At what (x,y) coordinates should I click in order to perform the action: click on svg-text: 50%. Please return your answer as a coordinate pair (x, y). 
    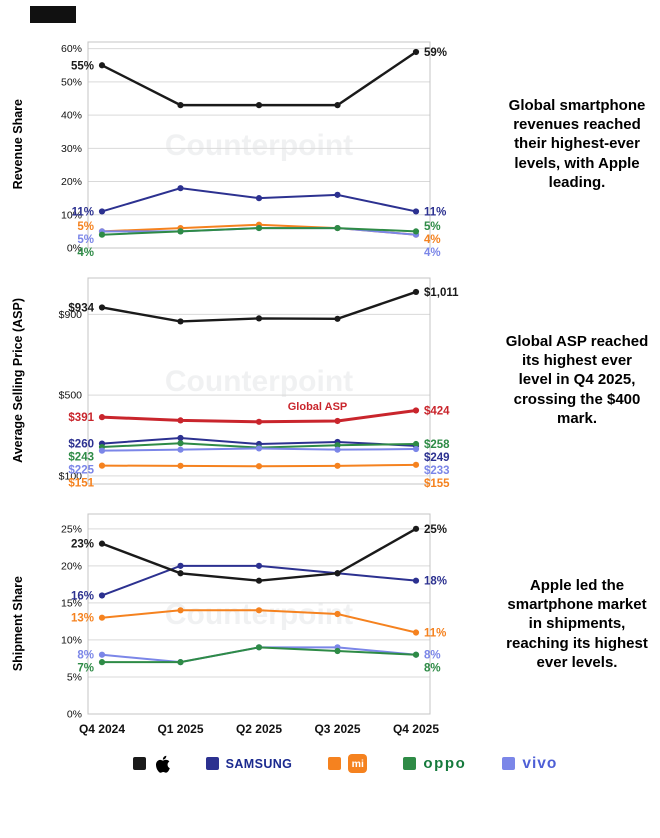
    Looking at the image, I should click on (71, 82).